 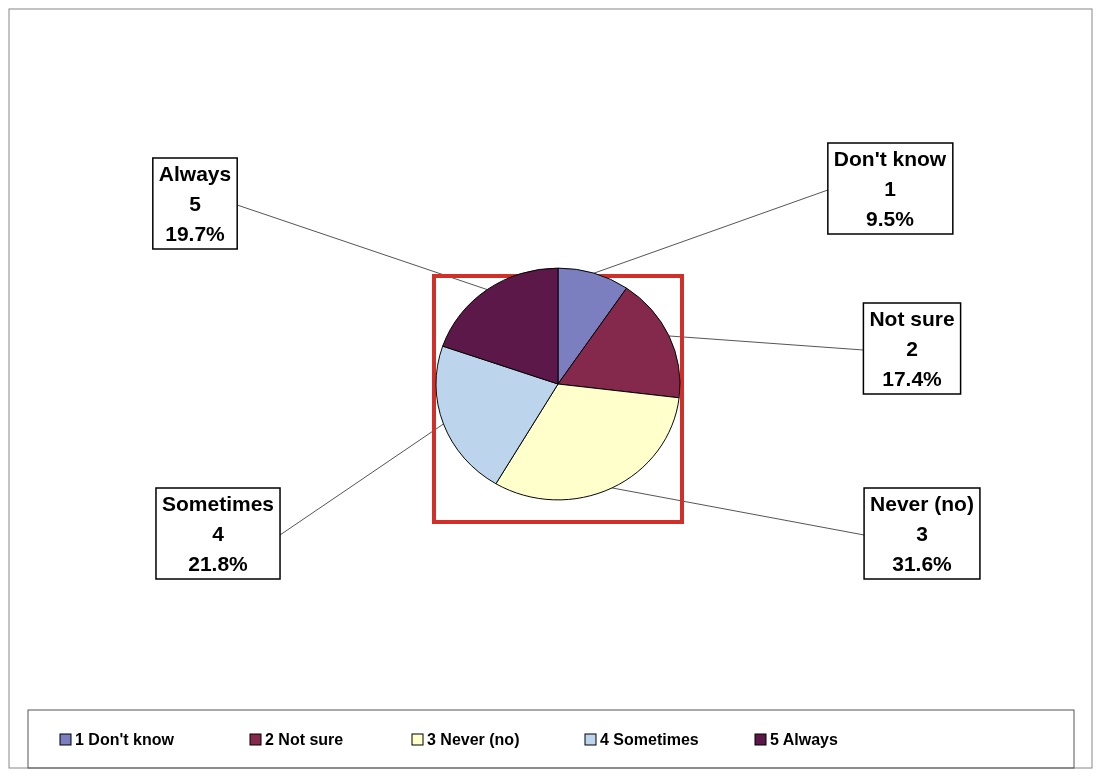 I want to click on legend-label: 4 Sometimes, so click(x=649, y=739).